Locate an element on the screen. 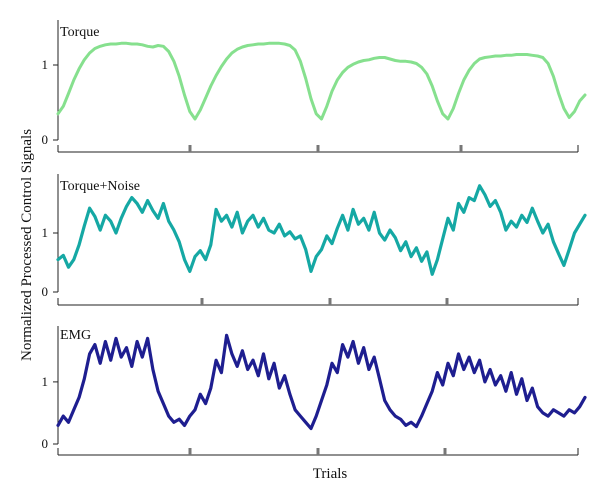  panel-title: EMG is located at coordinates (75, 335).